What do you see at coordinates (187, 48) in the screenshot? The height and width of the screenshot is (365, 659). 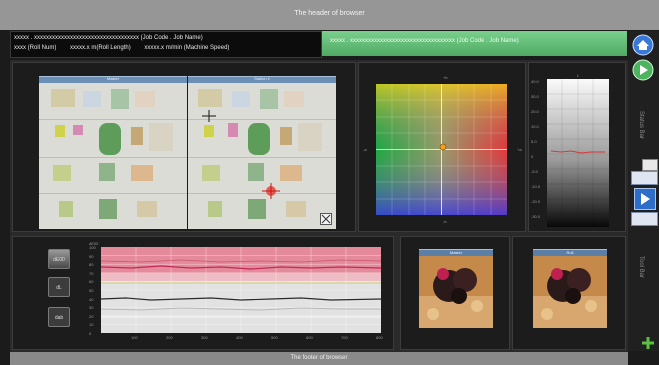 I see `machine-speed: xxxxx.x m/min (Machine Speed)` at bounding box center [187, 48].